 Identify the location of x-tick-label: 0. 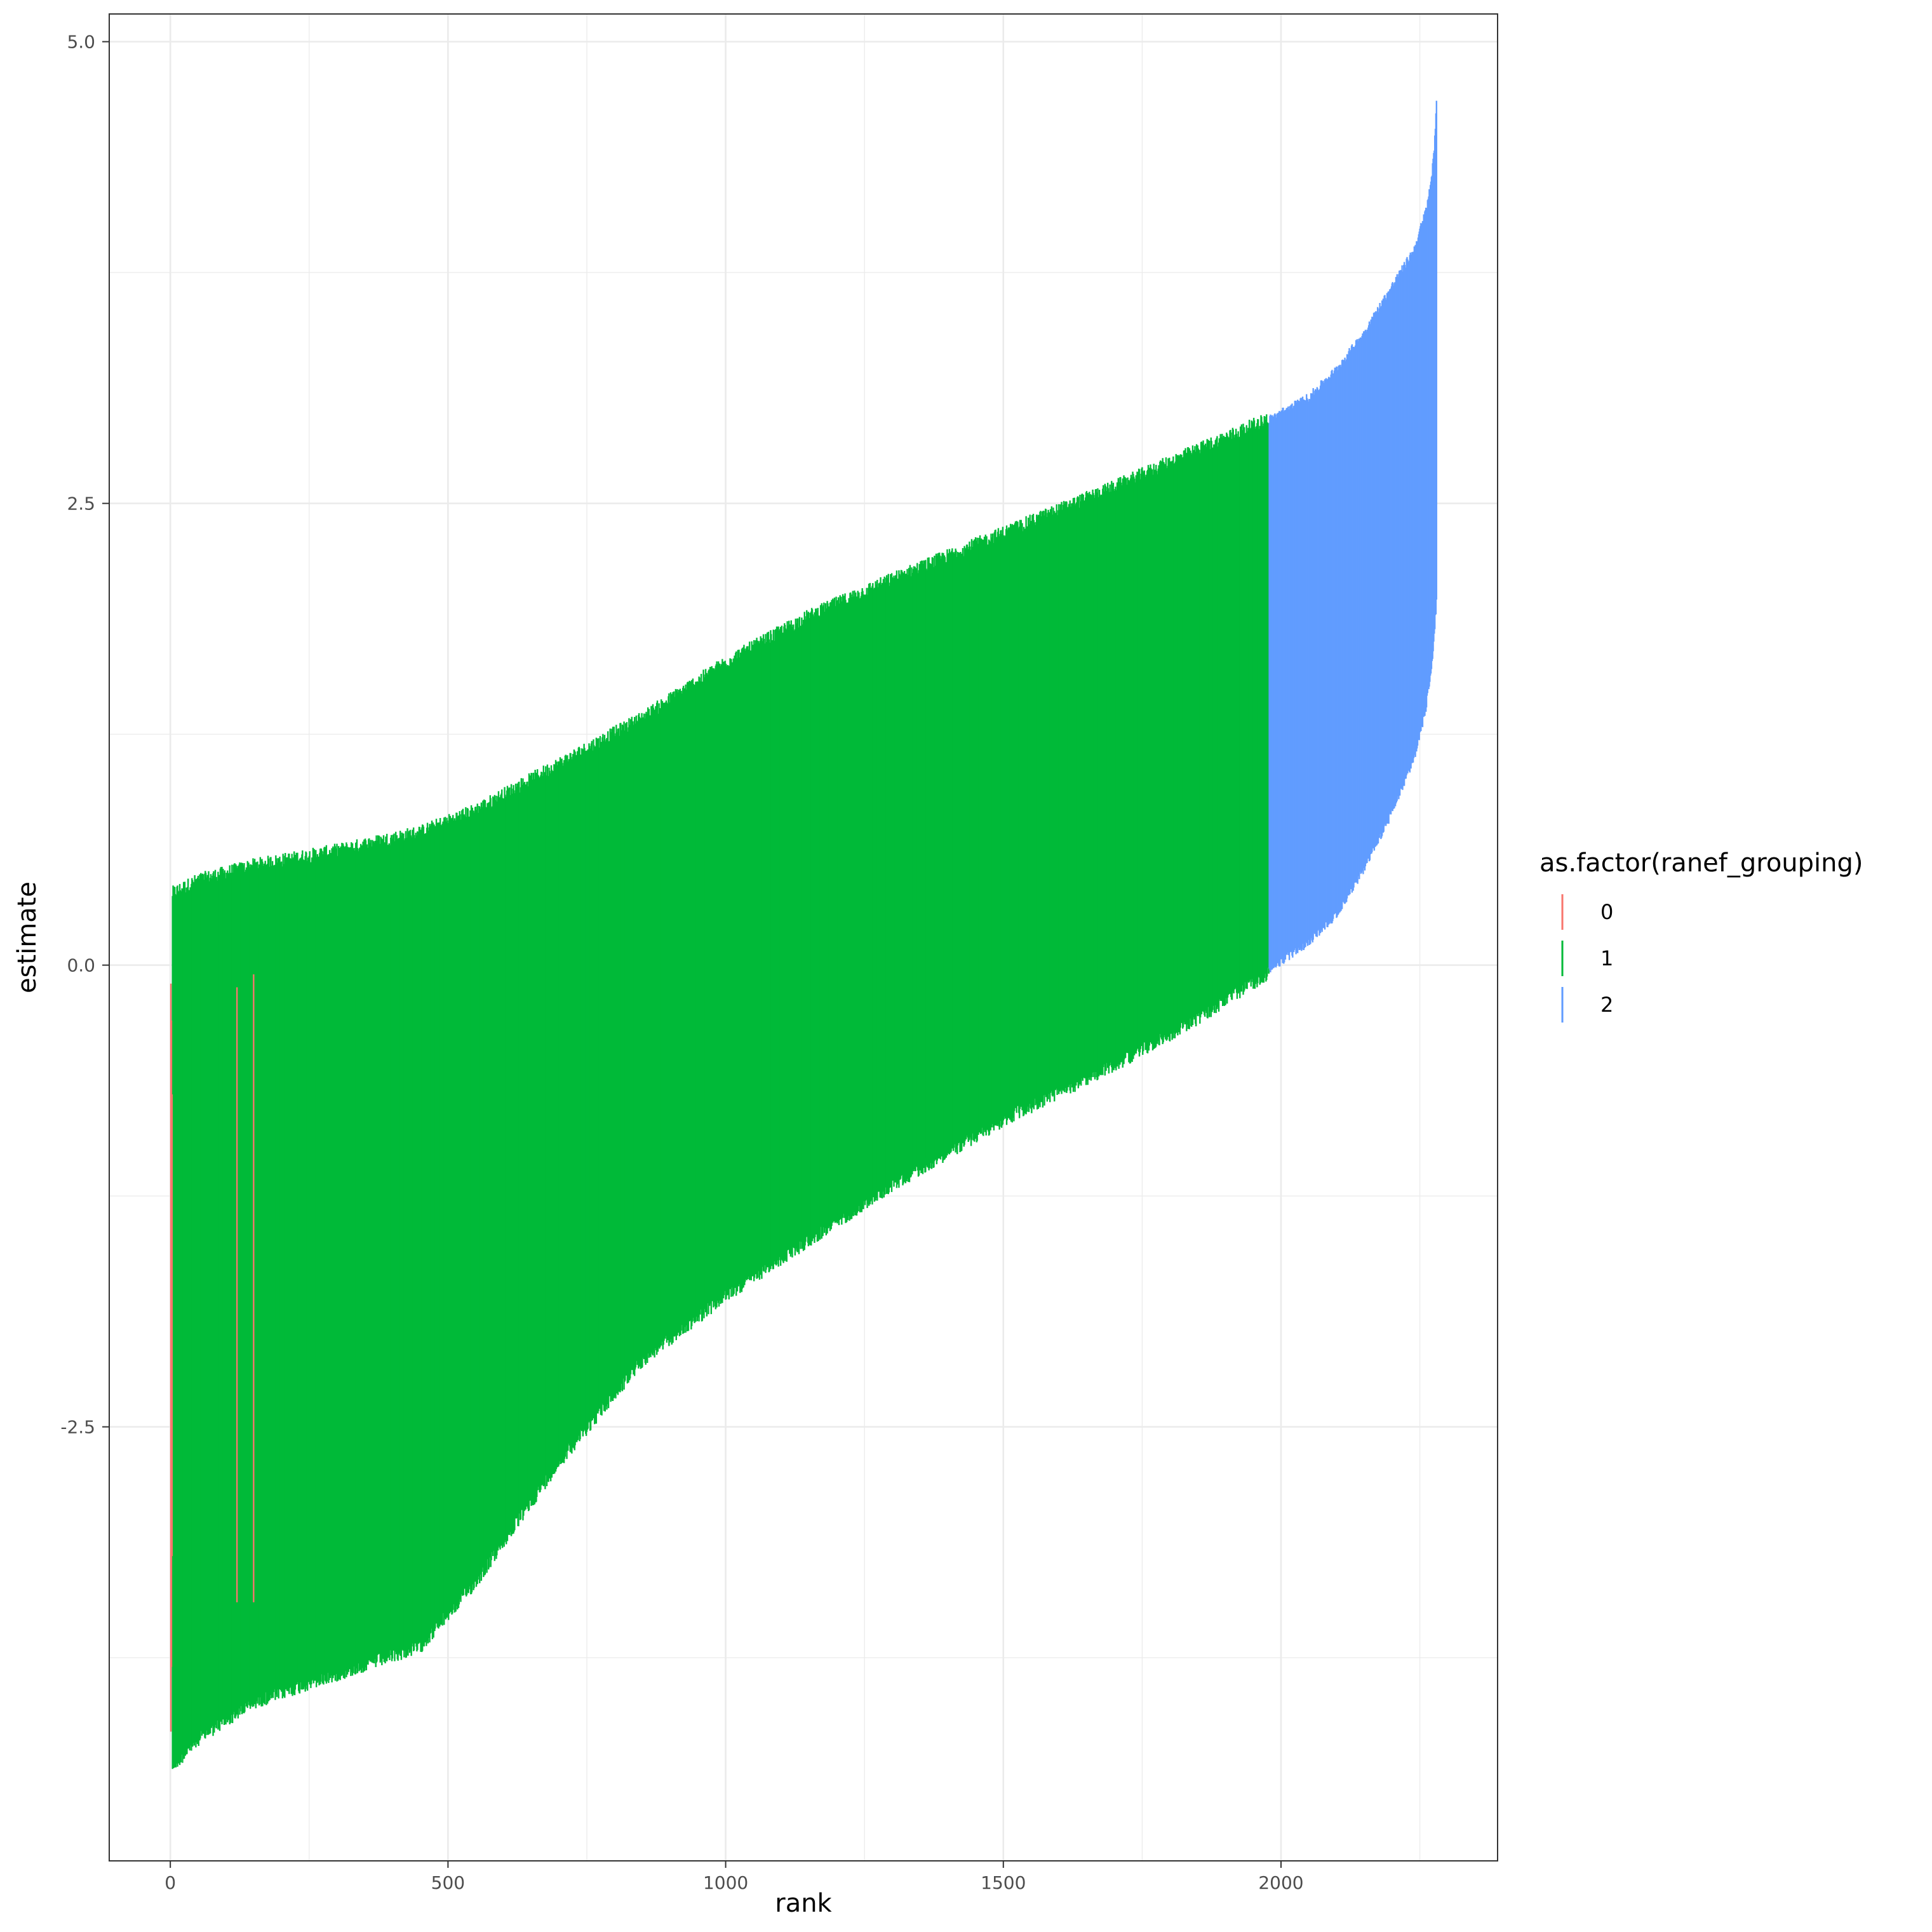
(170, 1882).